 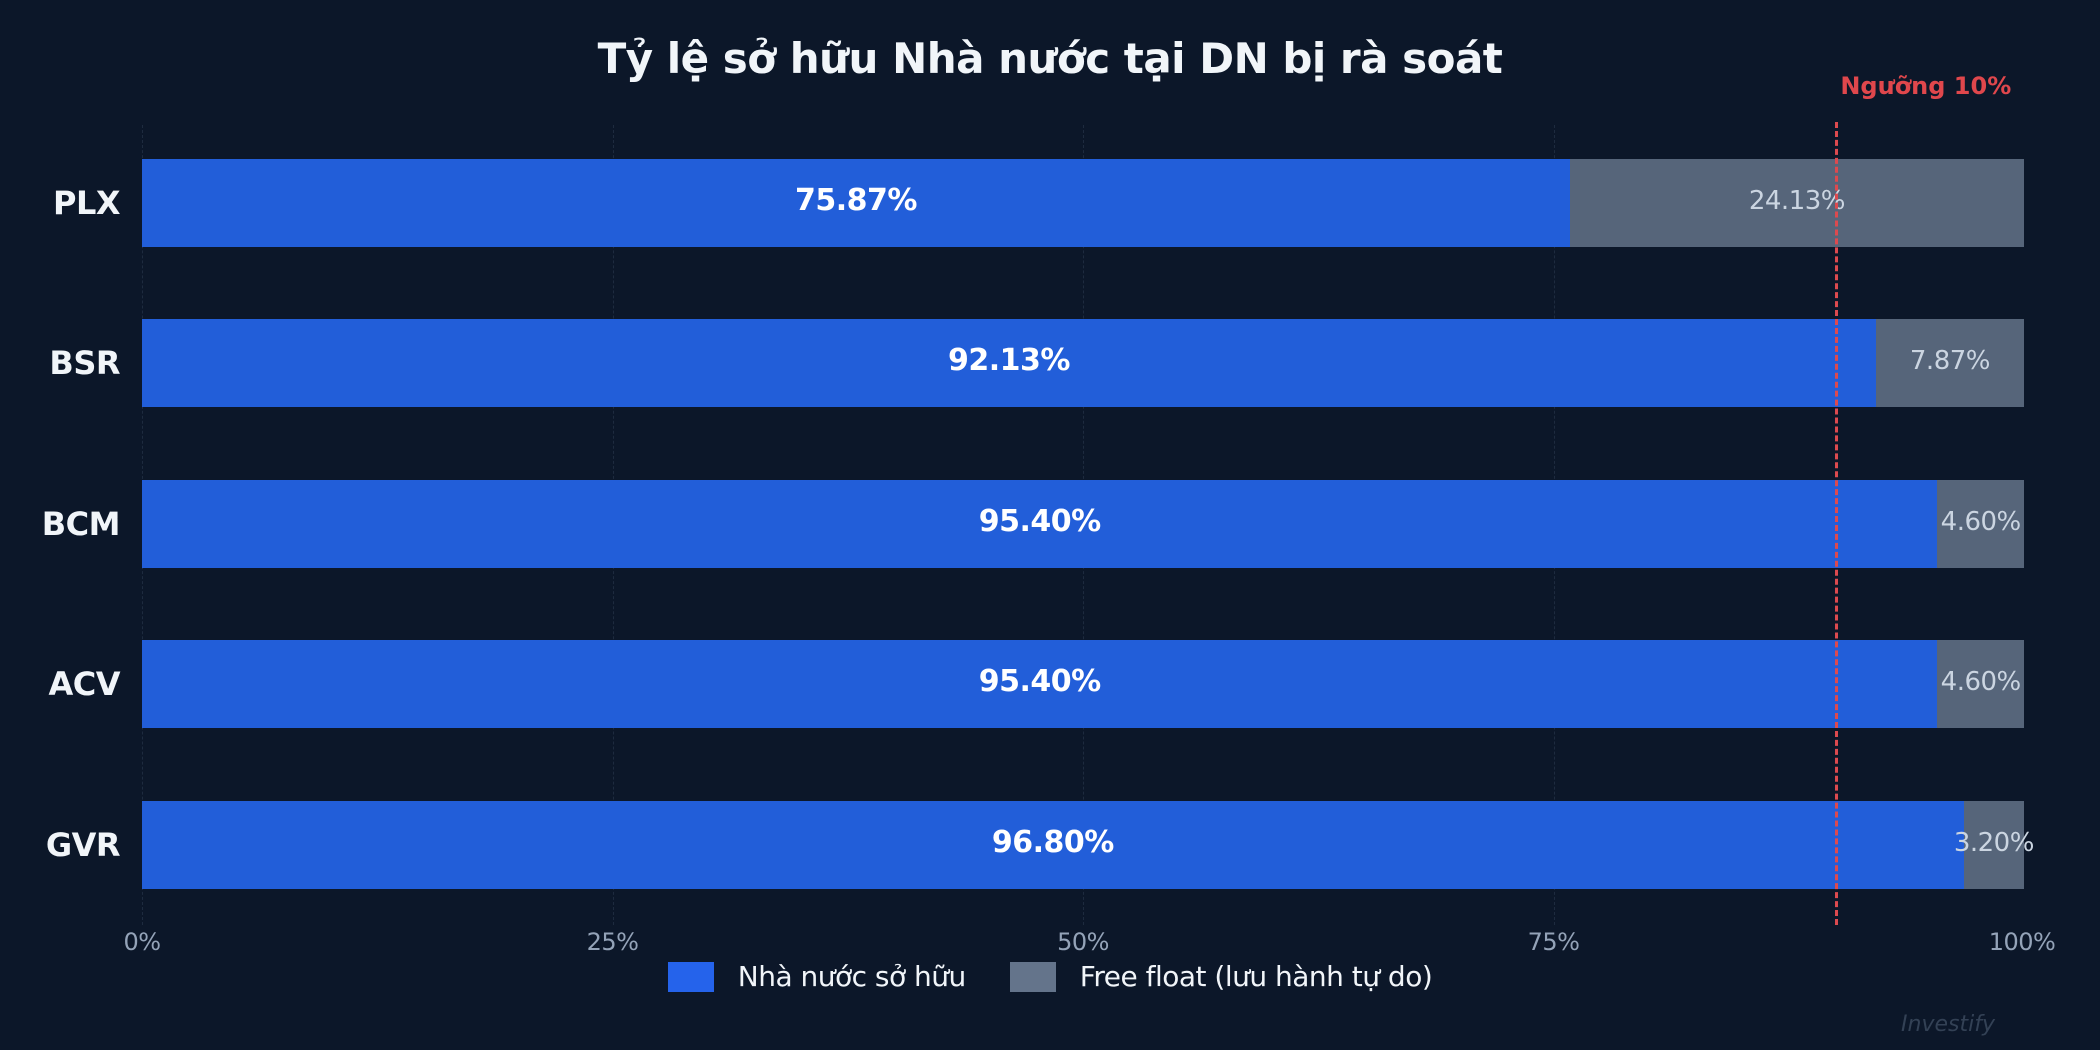 I want to click on x-tick-label: 50%, so click(x=1083, y=942).